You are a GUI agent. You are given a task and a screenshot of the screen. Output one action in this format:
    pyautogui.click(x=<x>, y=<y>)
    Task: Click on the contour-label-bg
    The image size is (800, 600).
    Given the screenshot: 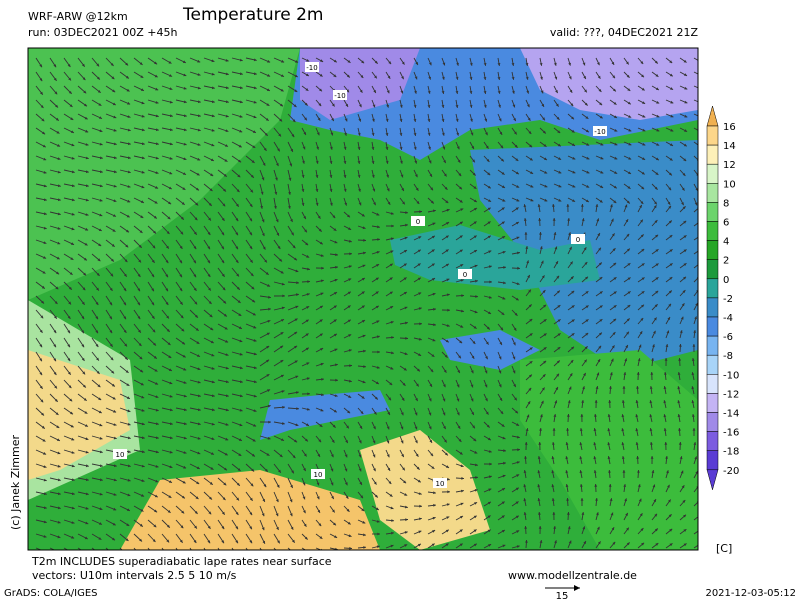 What is the action you would take?
    pyautogui.click(x=418, y=221)
    